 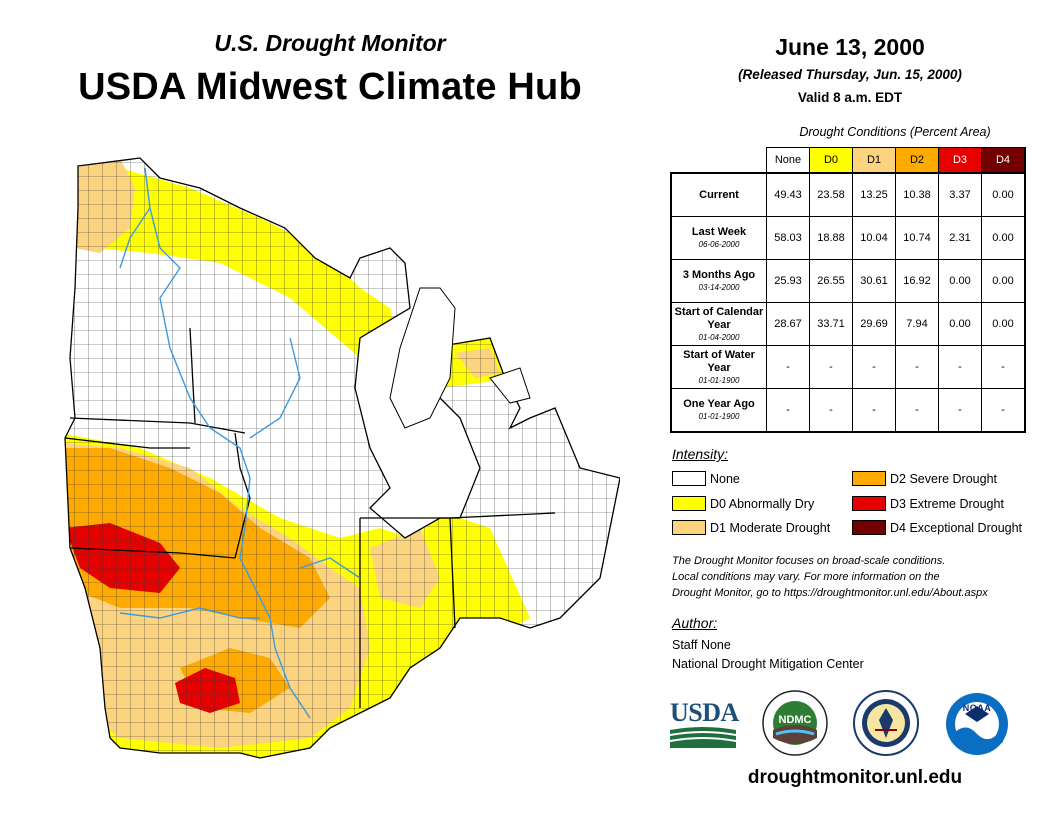 What do you see at coordinates (725, 479) in the screenshot?
I see `legend-label: None` at bounding box center [725, 479].